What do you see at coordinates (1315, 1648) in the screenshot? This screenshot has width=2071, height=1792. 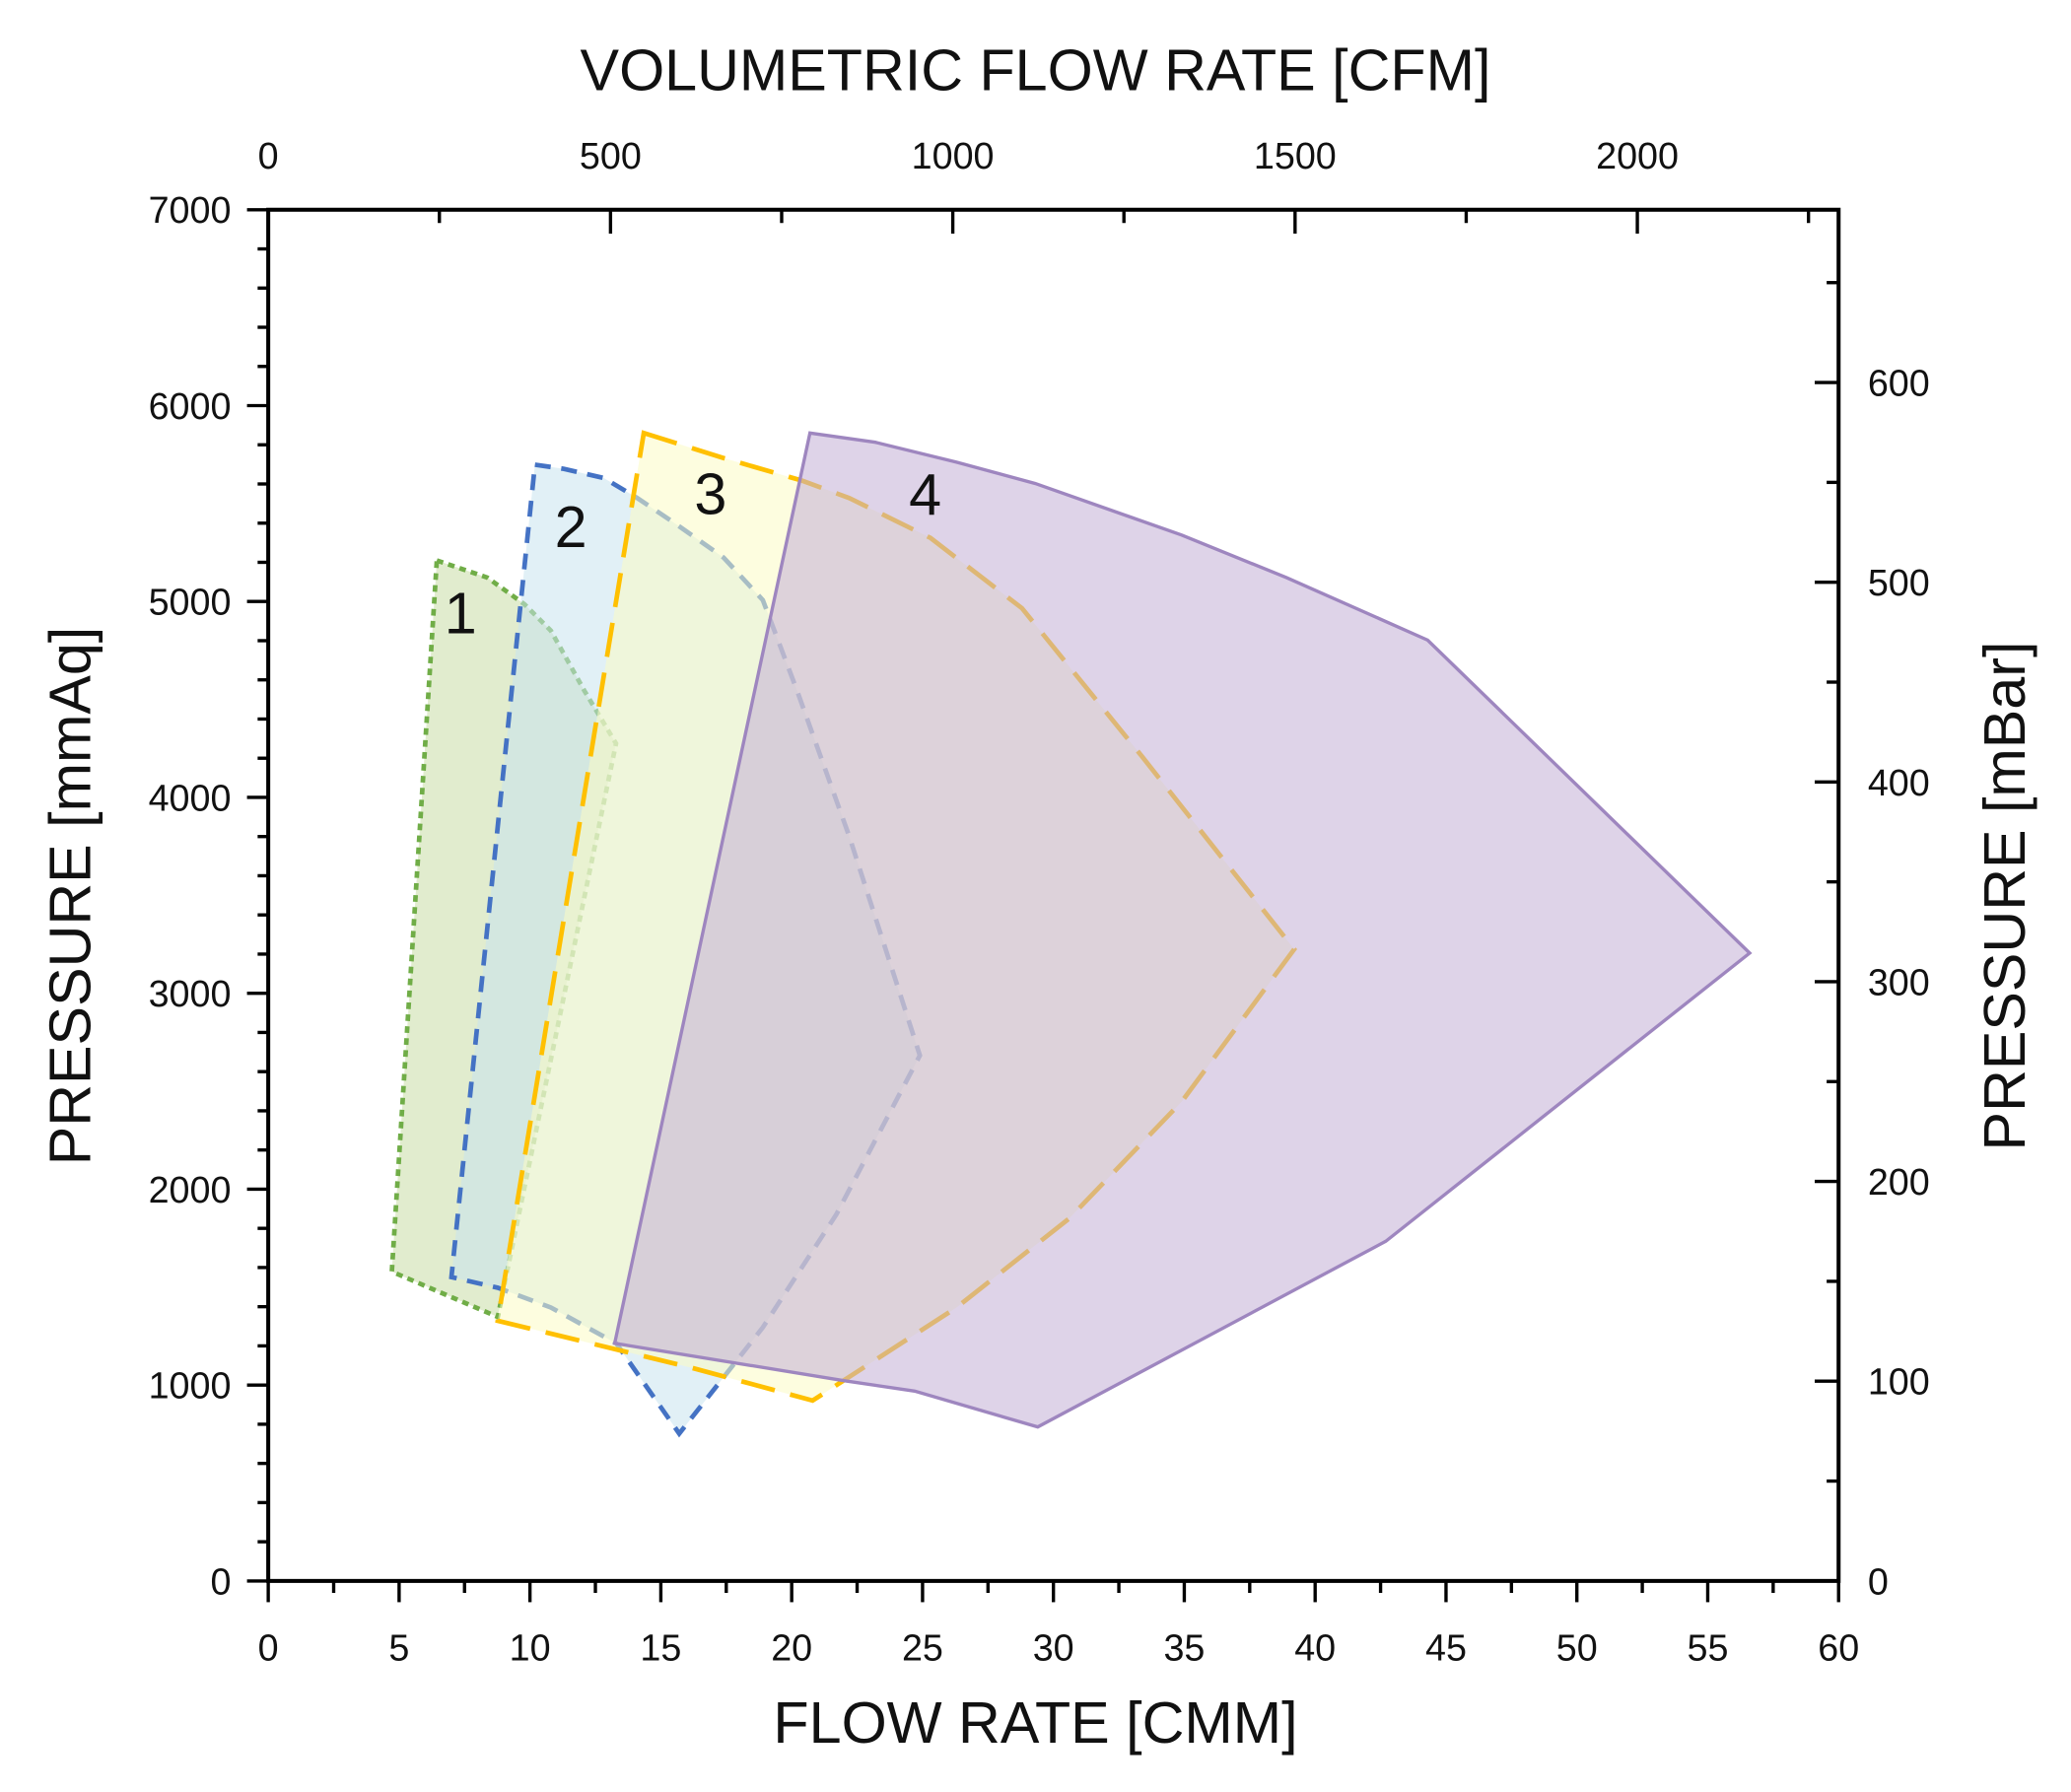 I see `x-tick-label: 40` at bounding box center [1315, 1648].